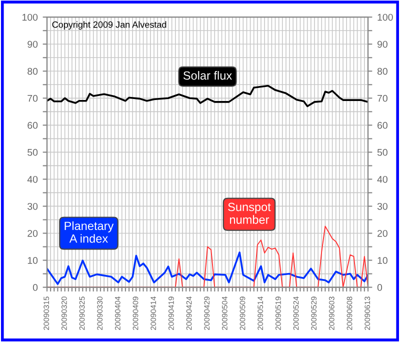 The width and height of the screenshot is (400, 342). I want to click on y2-tick-label: 50, so click(382, 152).